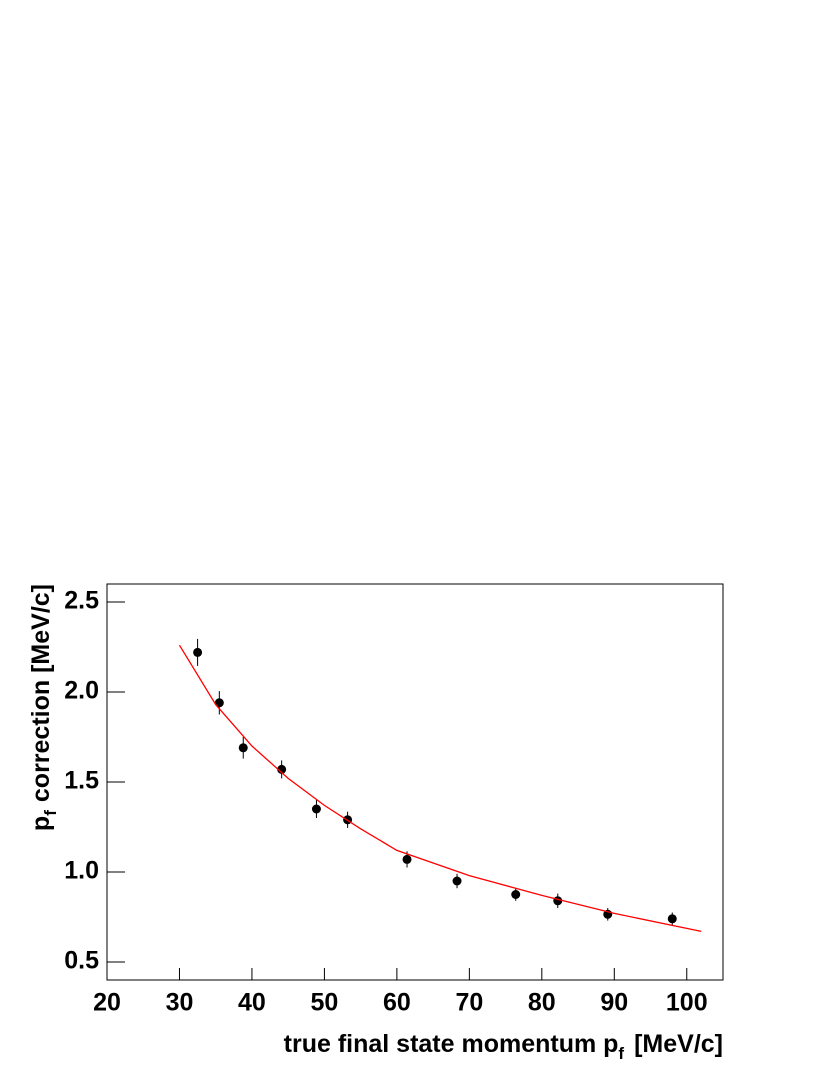 This screenshot has height=1075, width=830. I want to click on y-label-unit: correction [MeV/c], so click(41, 693).